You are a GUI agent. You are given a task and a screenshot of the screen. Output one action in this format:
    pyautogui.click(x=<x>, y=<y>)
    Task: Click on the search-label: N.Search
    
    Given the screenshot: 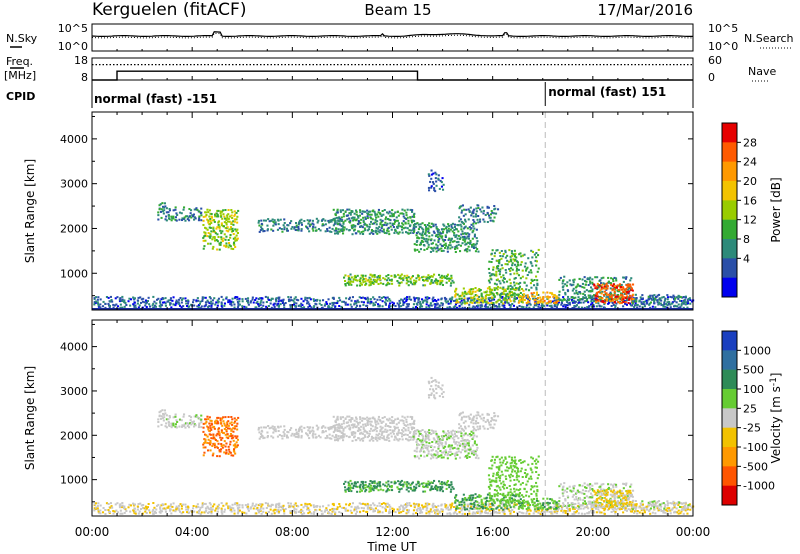 What is the action you would take?
    pyautogui.click(x=769, y=38)
    